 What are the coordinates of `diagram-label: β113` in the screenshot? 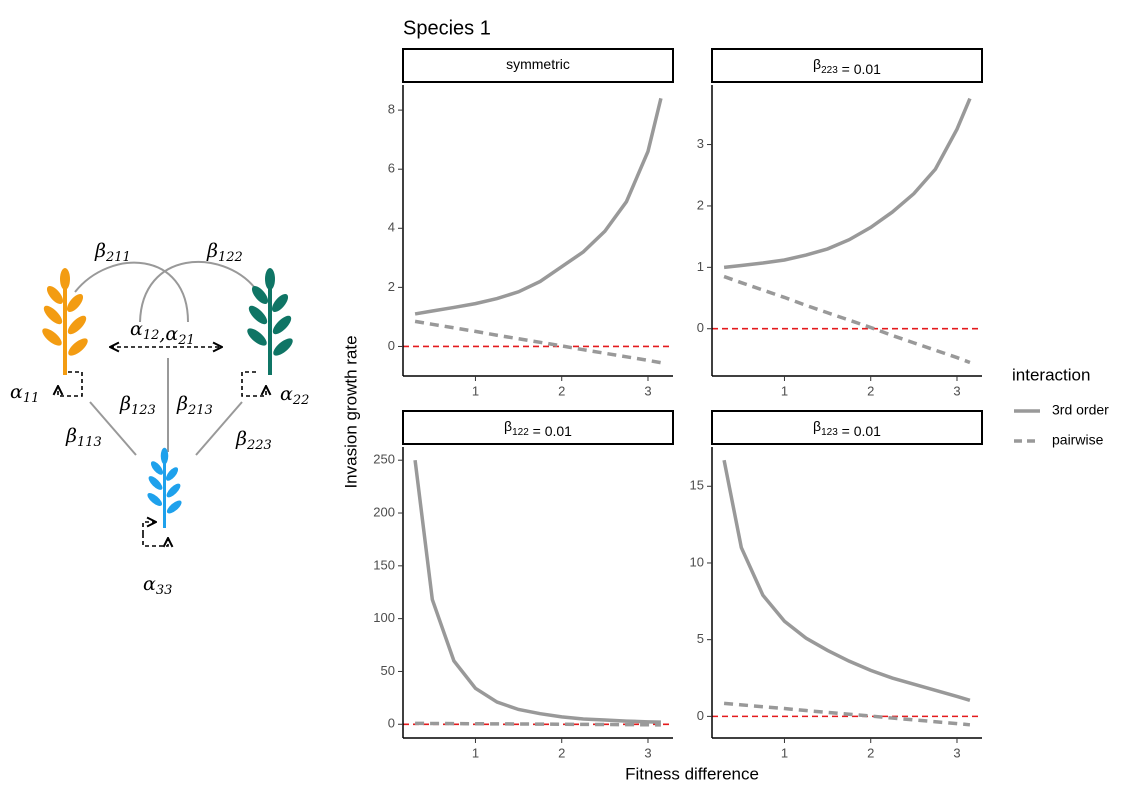 It's located at (83, 437).